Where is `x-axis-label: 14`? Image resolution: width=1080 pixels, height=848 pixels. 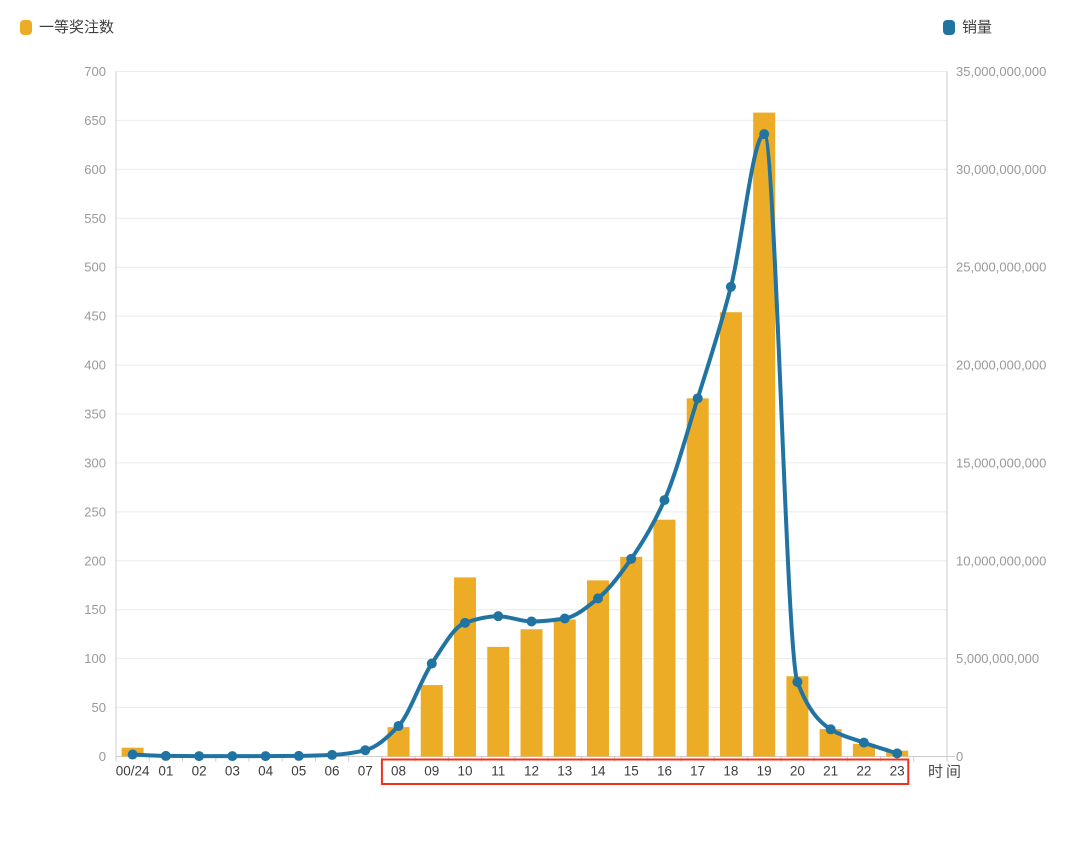 x-axis-label: 14 is located at coordinates (598, 771).